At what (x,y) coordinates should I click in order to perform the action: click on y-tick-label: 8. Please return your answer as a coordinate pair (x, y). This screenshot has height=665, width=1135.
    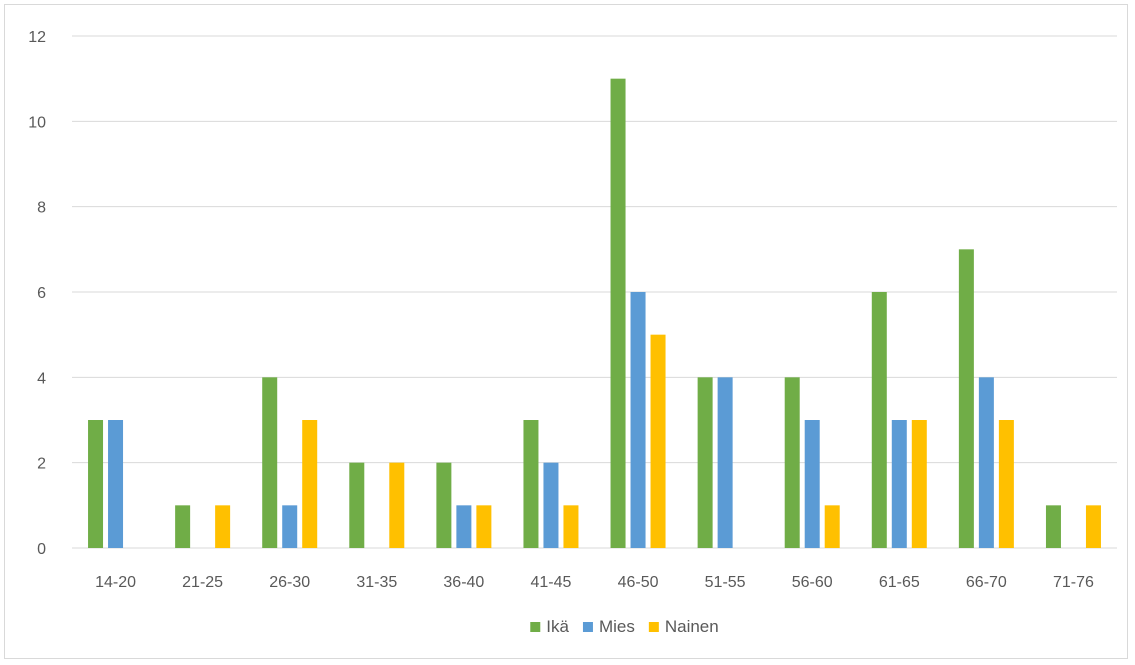
    Looking at the image, I should click on (41, 208).